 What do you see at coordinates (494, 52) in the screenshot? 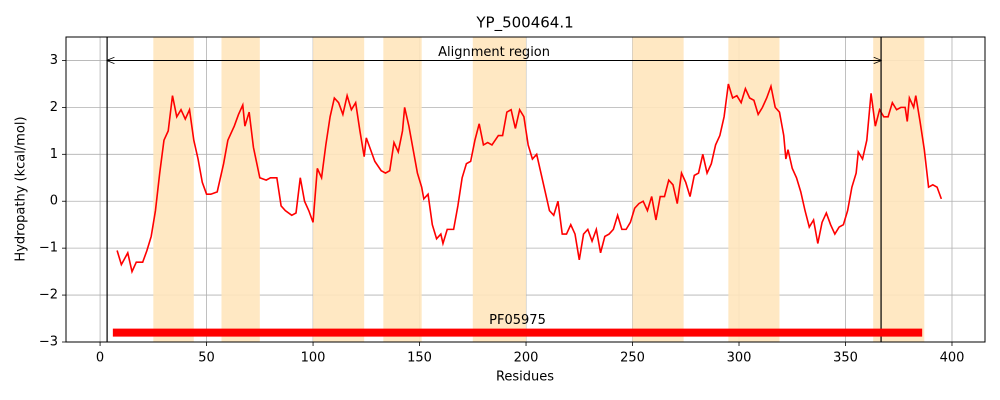
I see `annotation-label: Alignment region` at bounding box center [494, 52].